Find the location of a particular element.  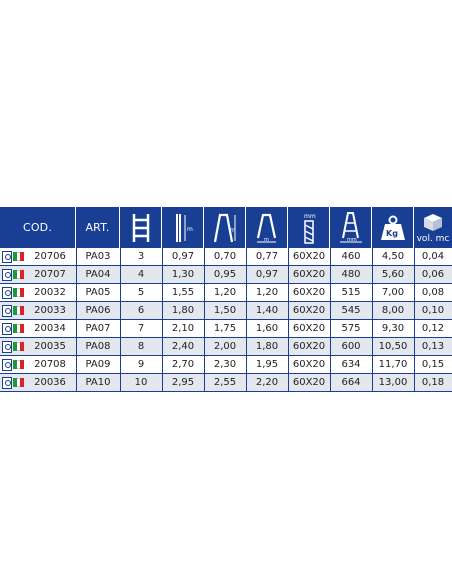

weight-cell: 4,50 is located at coordinates (393, 256).